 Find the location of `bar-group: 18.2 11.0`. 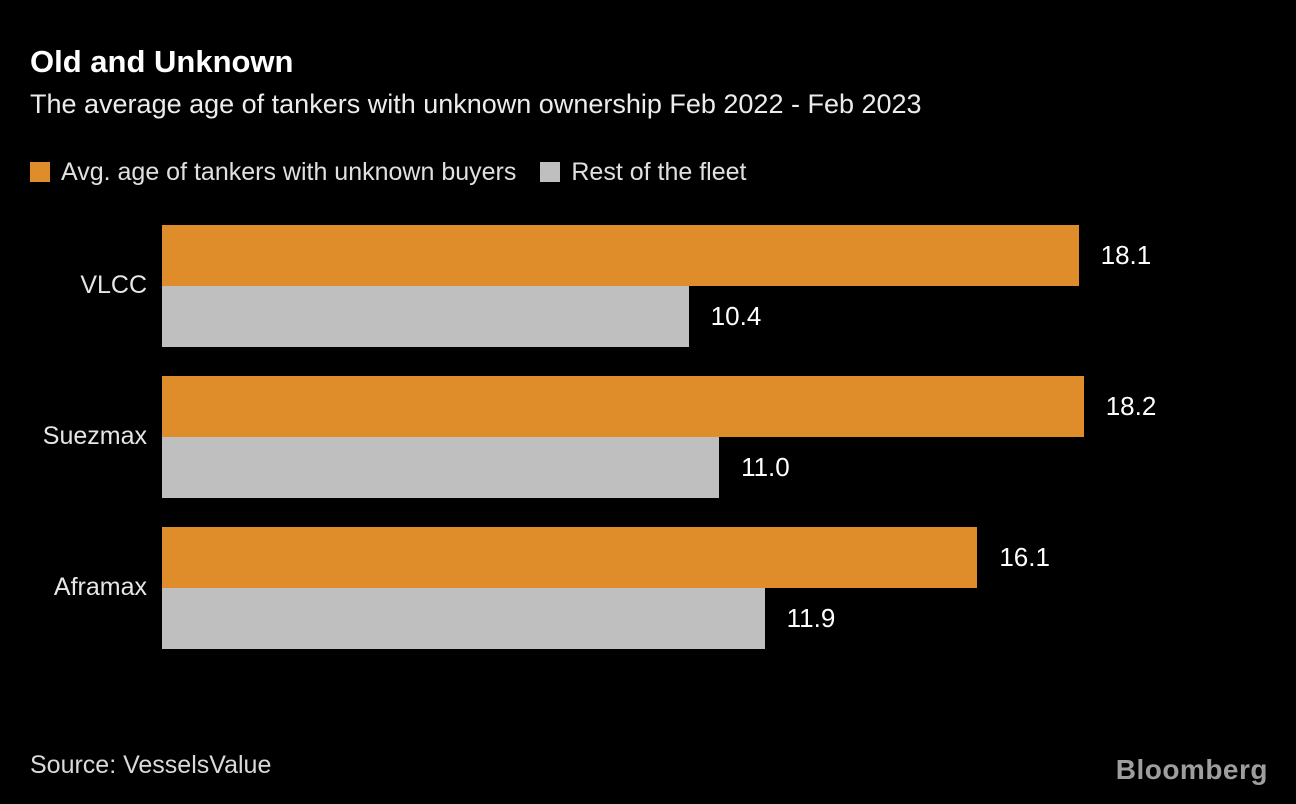

bar-group: 18.2 11.0 is located at coordinates (714, 436).